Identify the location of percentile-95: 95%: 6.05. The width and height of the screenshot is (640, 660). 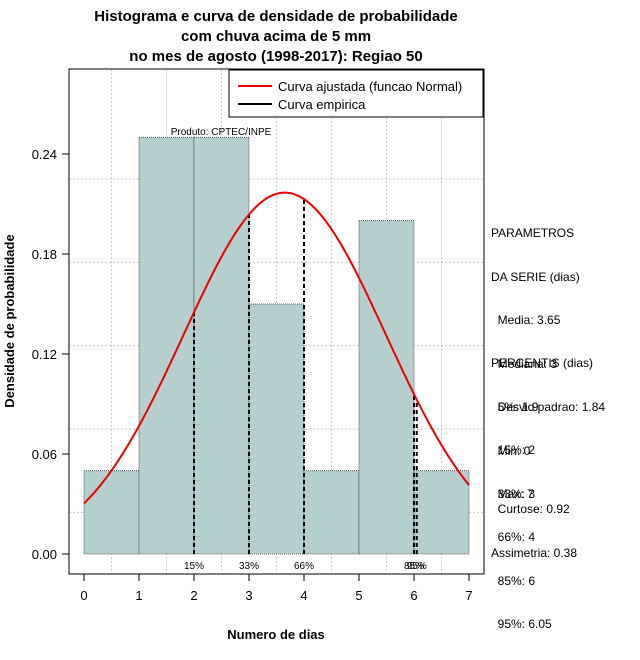
(521, 624).